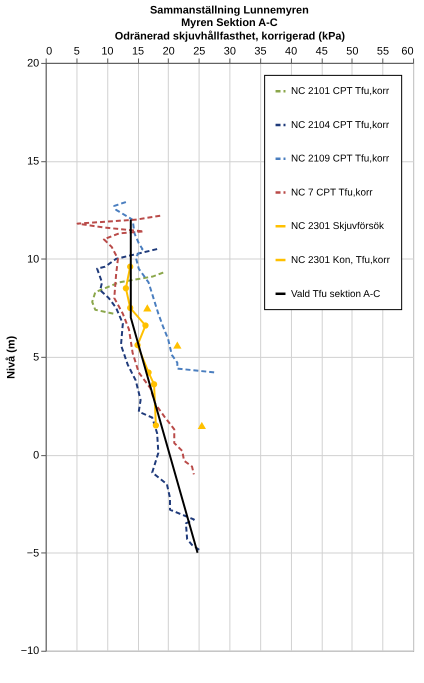 The height and width of the screenshot is (683, 424). What do you see at coordinates (33, 161) in the screenshot?
I see `y-tick-label: 15` at bounding box center [33, 161].